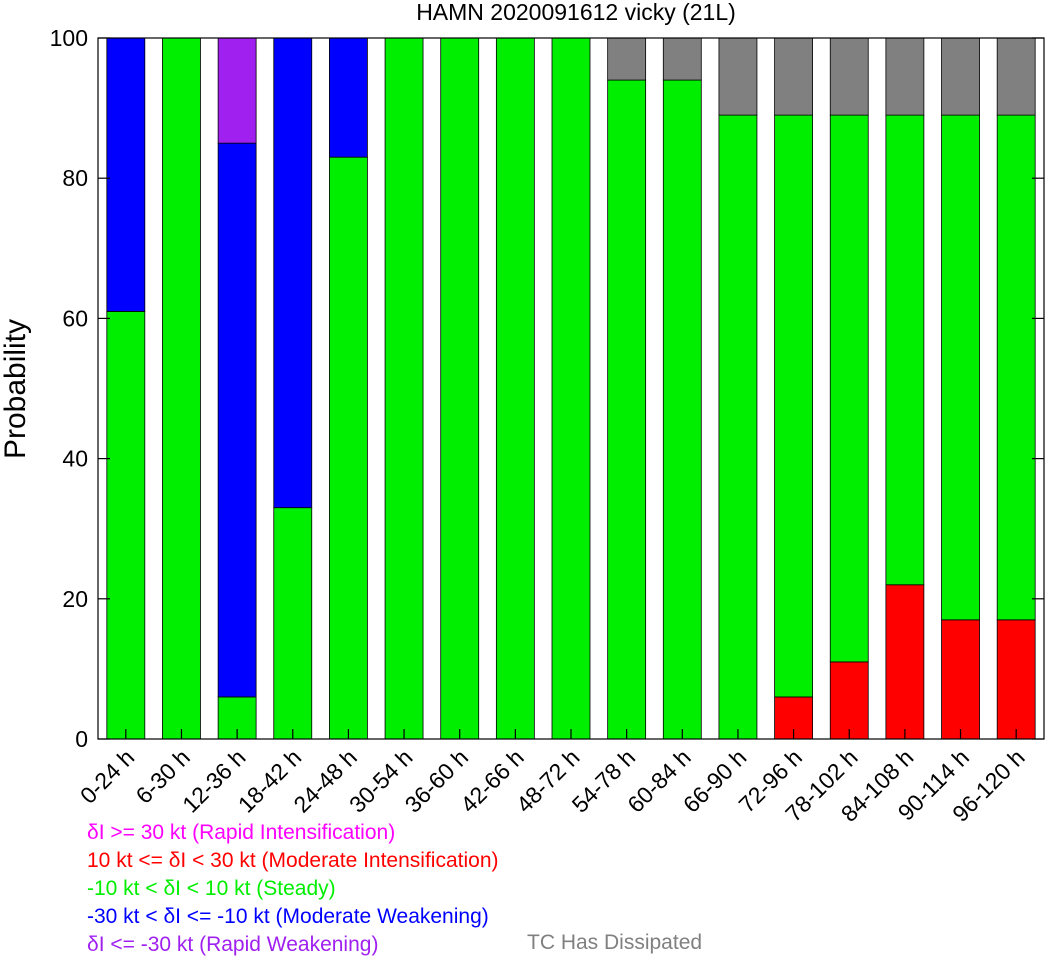 The width and height of the screenshot is (1057, 960). Describe the element at coordinates (181, 388) in the screenshot. I see `bar-segment-6-30h-series1` at that location.